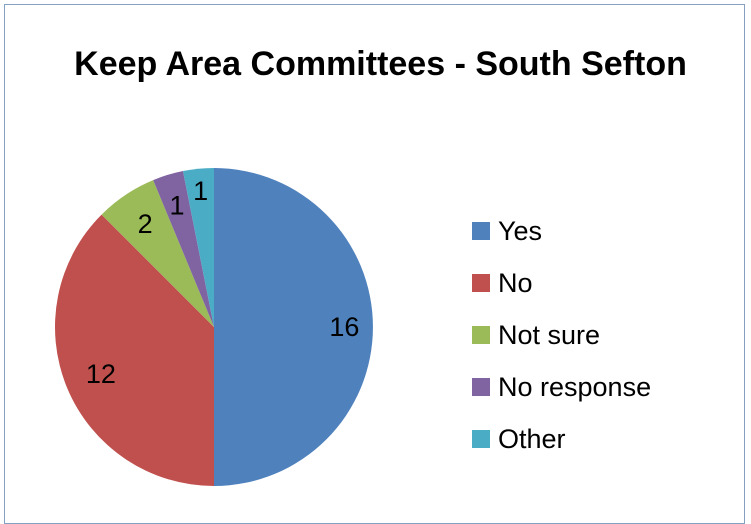 This screenshot has width=751, height=524. What do you see at coordinates (134, 350) in the screenshot?
I see `pie-slice-no` at bounding box center [134, 350].